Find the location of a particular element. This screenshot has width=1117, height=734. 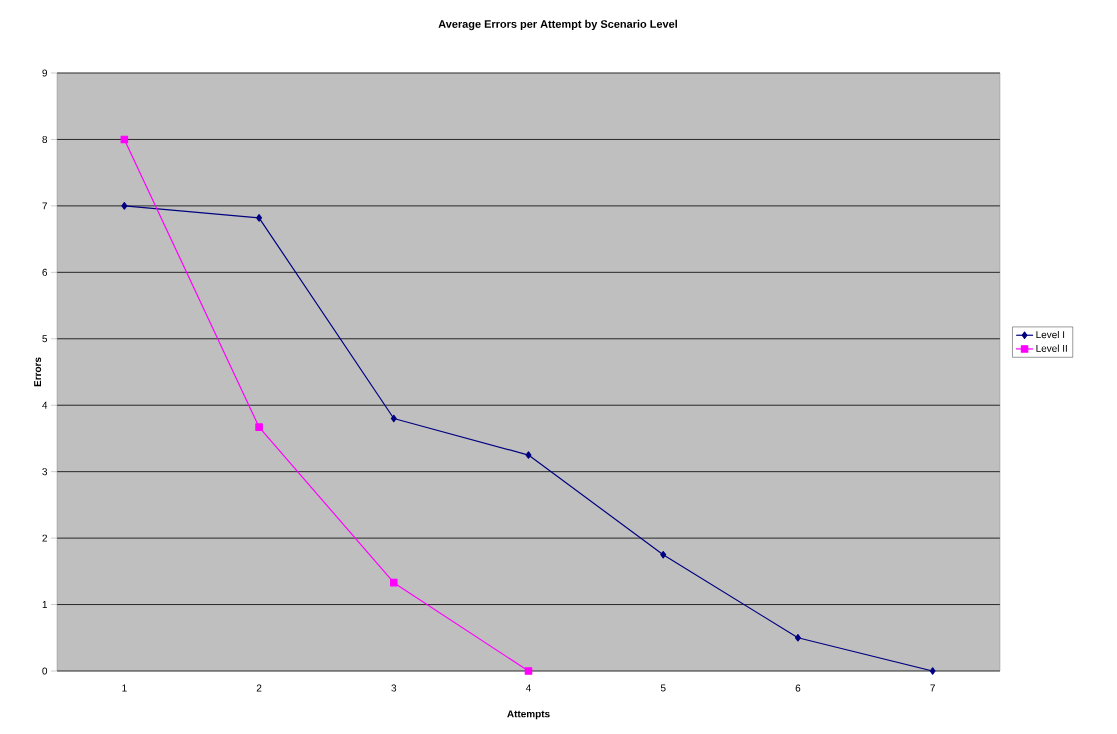

y-tick-label: 0 is located at coordinates (45, 671).